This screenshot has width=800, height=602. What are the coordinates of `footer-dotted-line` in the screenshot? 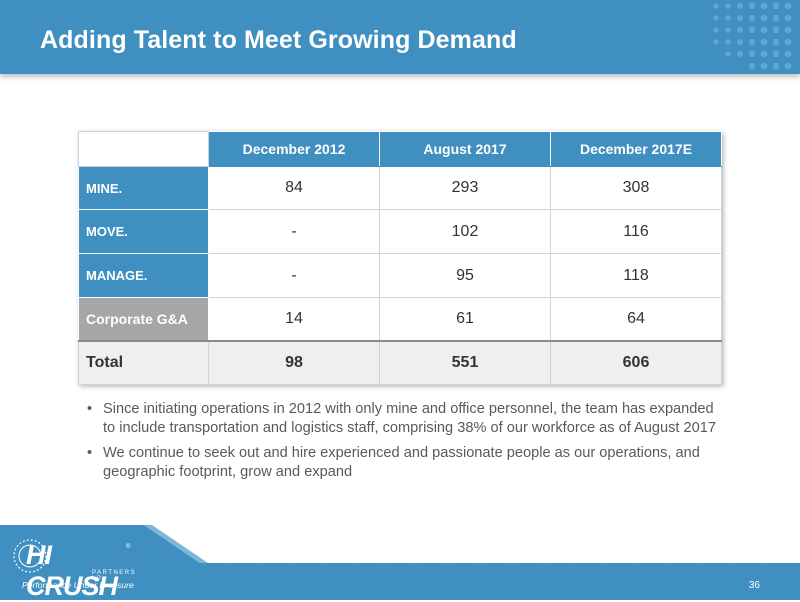 It's located at (498, 565).